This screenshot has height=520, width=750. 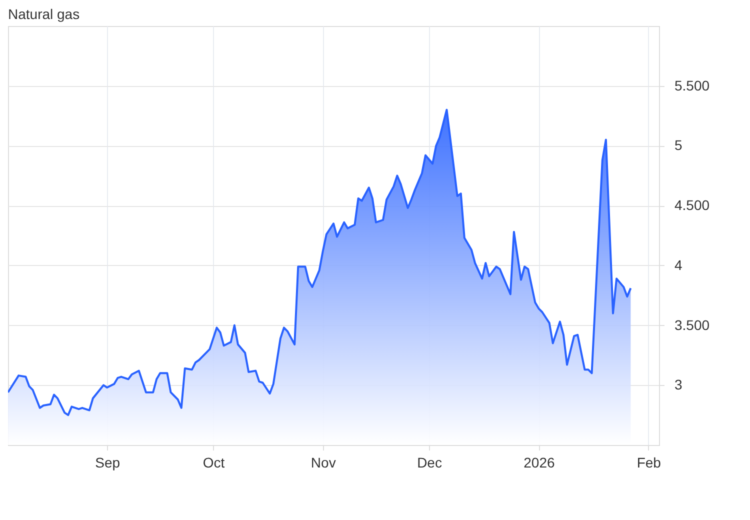 I want to click on x-tick-label: Feb, so click(x=649, y=462).